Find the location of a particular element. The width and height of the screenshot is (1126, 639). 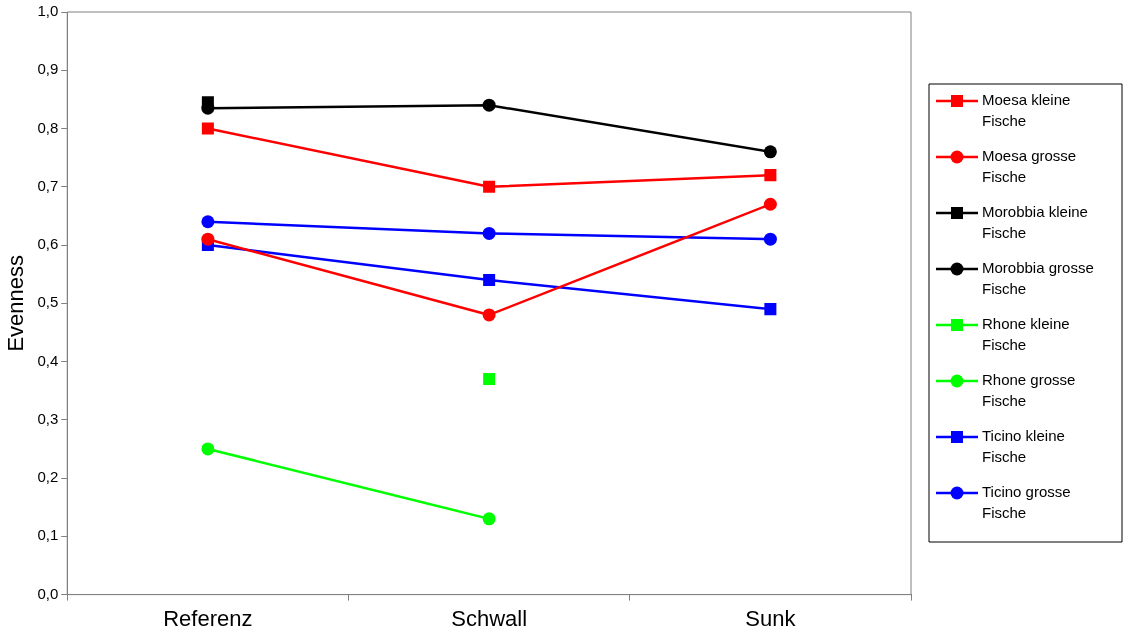

y-tick-label: 0,9 is located at coordinates (48, 69).